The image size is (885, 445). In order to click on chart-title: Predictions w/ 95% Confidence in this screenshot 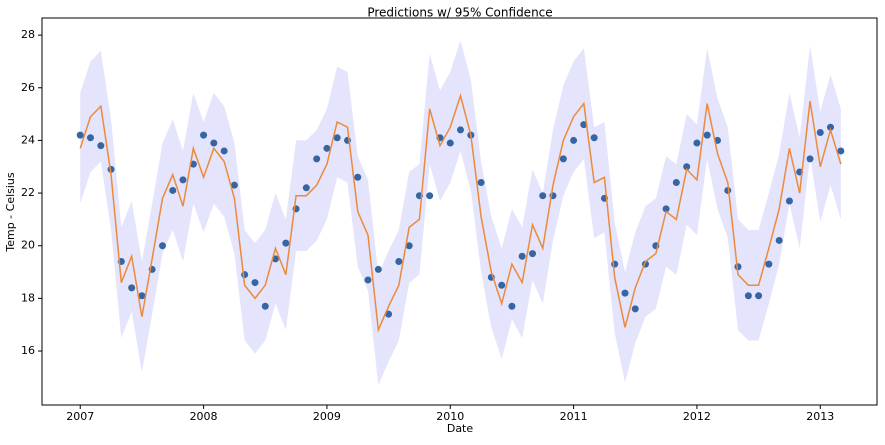, I will do `click(459, 13)`.